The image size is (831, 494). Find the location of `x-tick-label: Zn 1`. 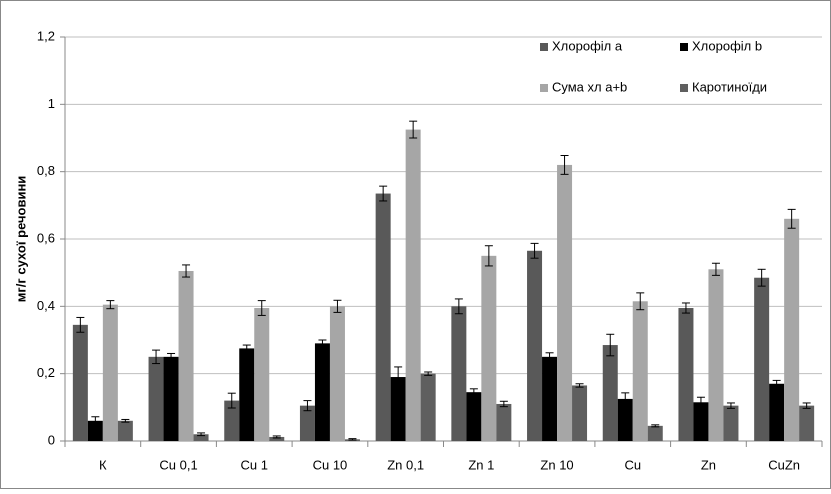

x-tick-label: Zn 1 is located at coordinates (481, 464).